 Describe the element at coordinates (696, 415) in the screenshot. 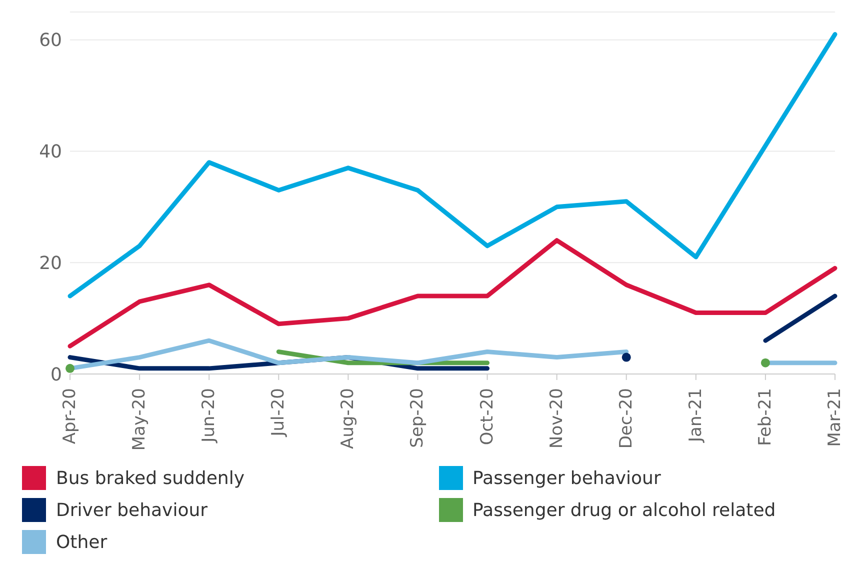

I see `x-tick-label: Jan-21` at that location.